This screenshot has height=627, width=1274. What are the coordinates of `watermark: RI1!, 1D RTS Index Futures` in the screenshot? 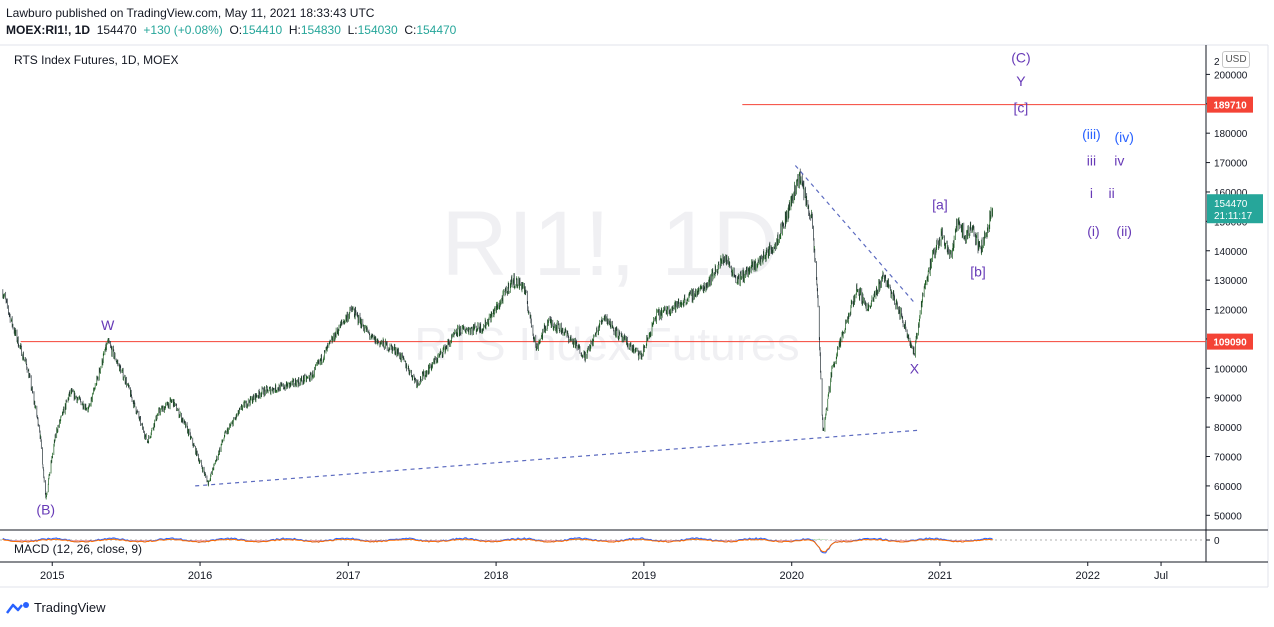 It's located at (606, 281).